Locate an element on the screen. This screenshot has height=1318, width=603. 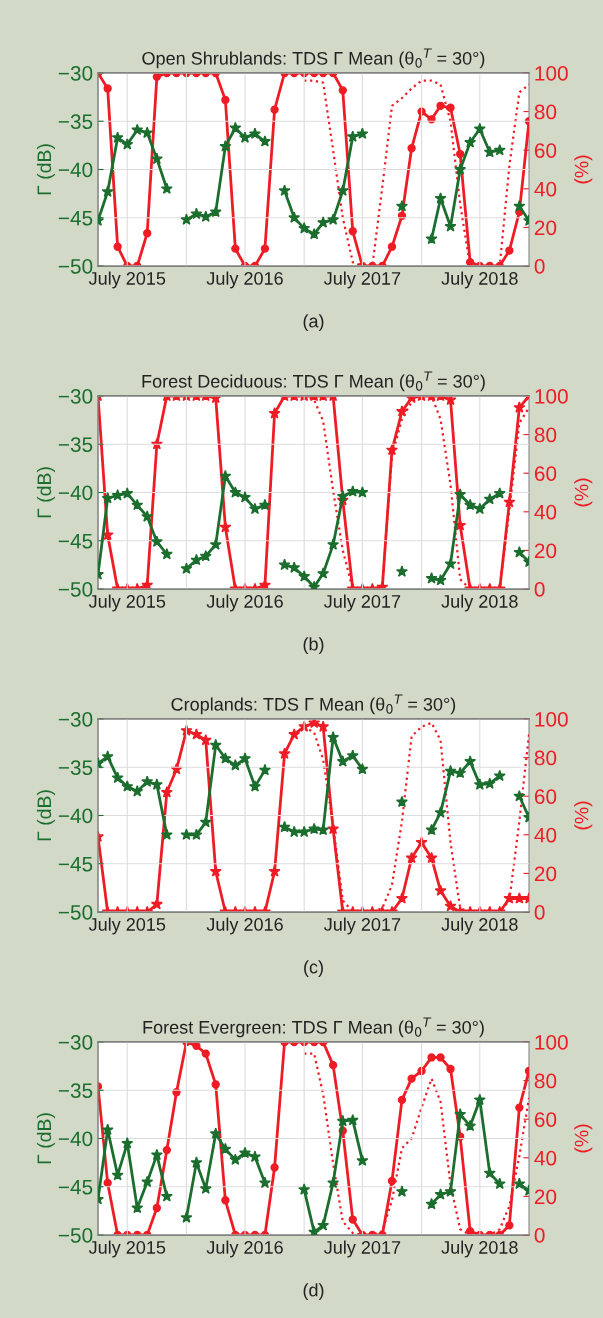
text: (b) is located at coordinates (313, 646).